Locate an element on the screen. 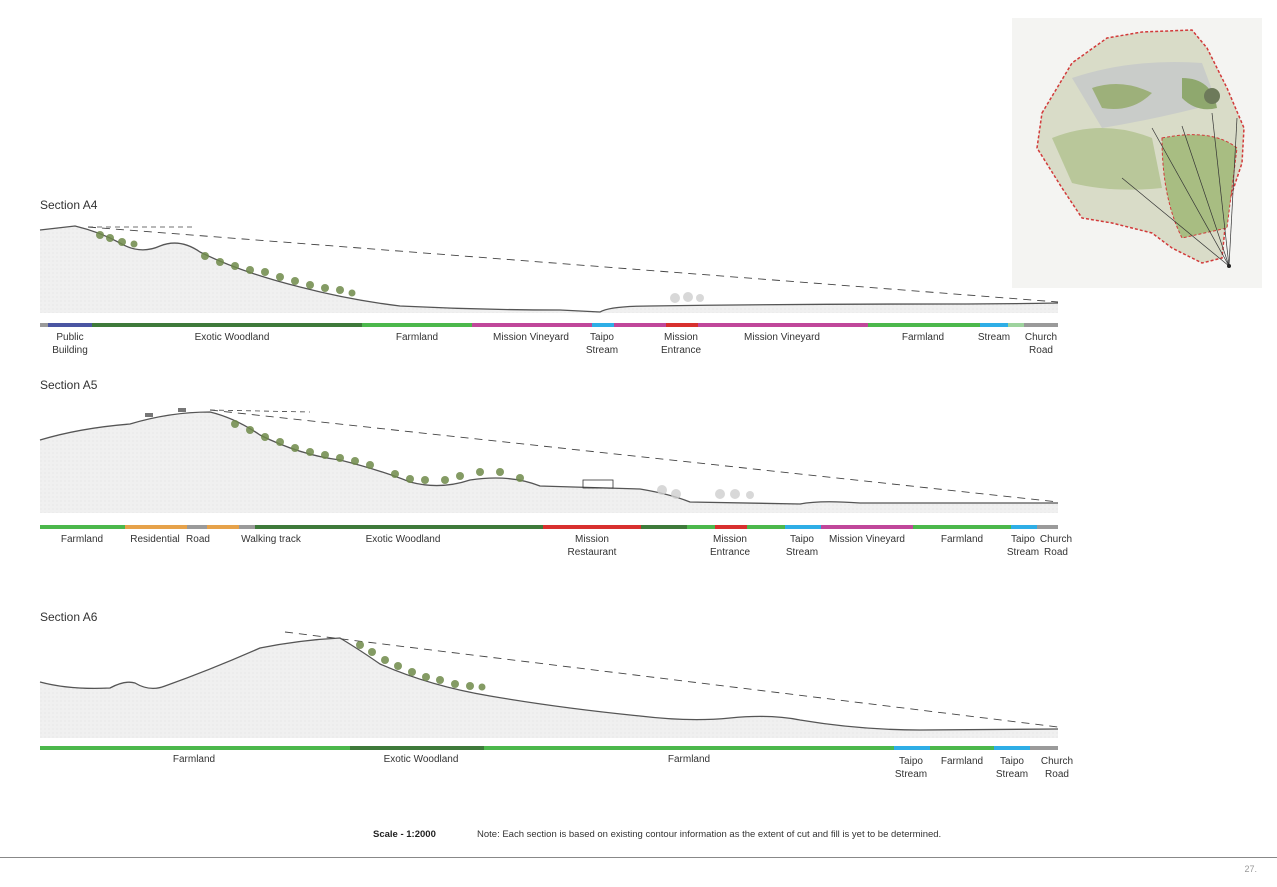  scale-label: Scale - 1:2000 is located at coordinates (404, 834).